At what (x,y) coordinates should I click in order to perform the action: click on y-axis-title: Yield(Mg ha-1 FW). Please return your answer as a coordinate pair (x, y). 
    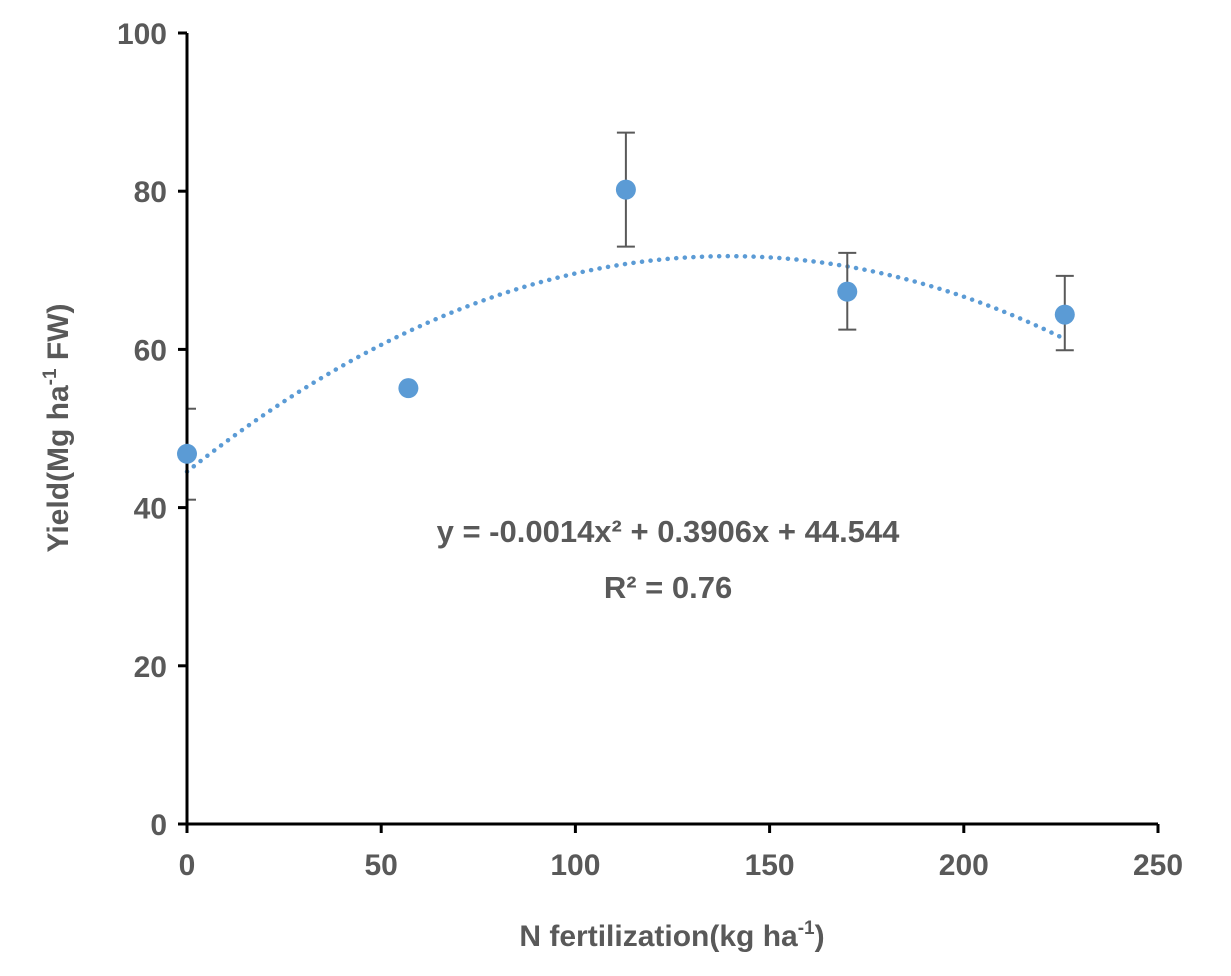
    Looking at the image, I should click on (57, 427).